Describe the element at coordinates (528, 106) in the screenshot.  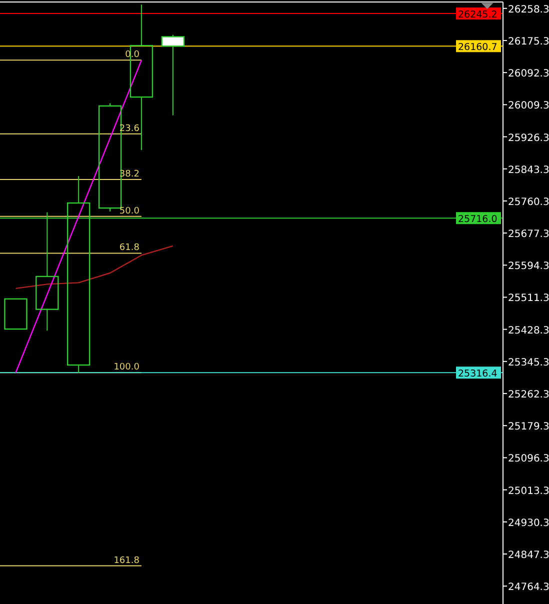
I see `y-tick-label: 26009.3` at that location.